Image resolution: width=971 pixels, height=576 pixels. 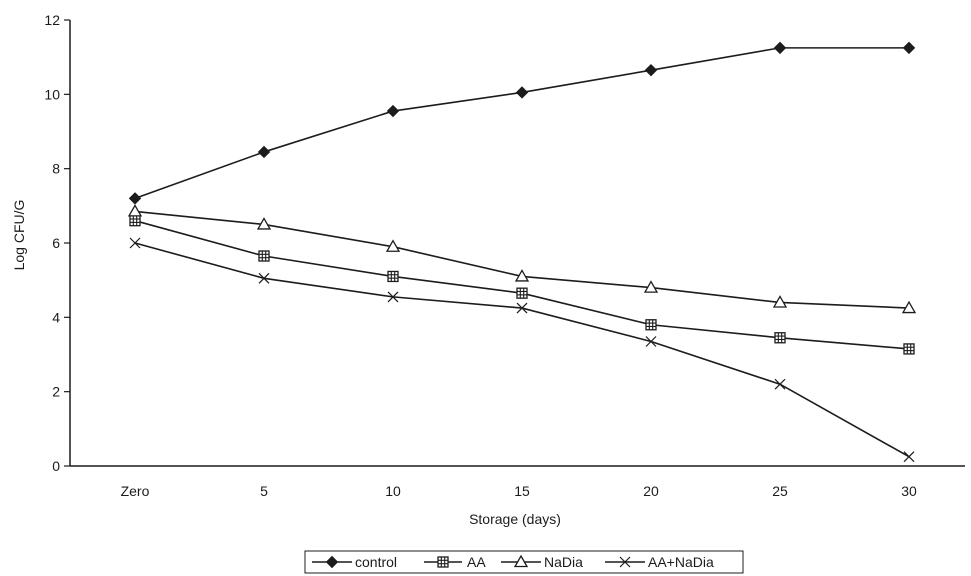 What do you see at coordinates (780, 491) in the screenshot?
I see `x-tick-label: 25` at bounding box center [780, 491].